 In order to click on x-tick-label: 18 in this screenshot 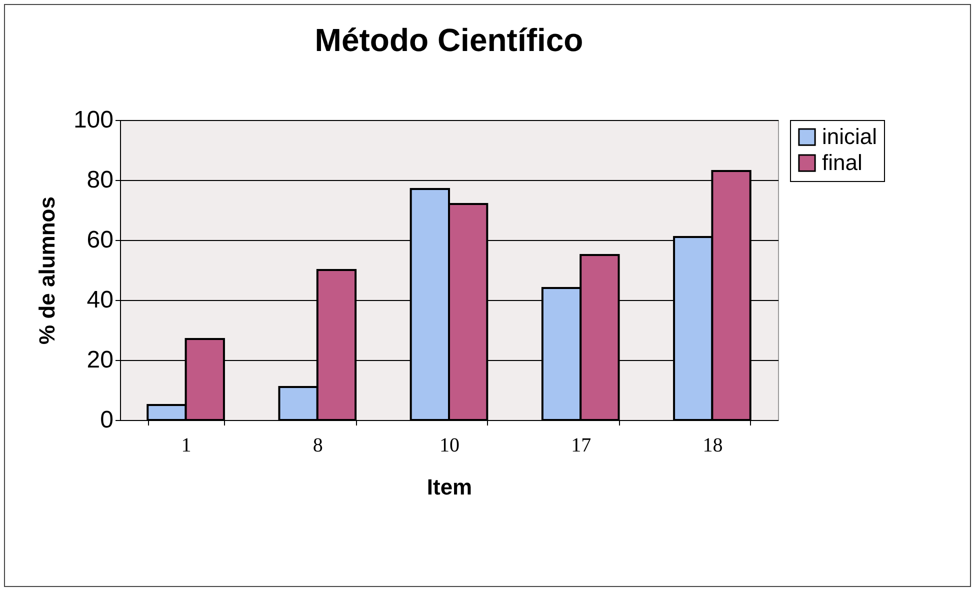, I will do `click(712, 445)`.